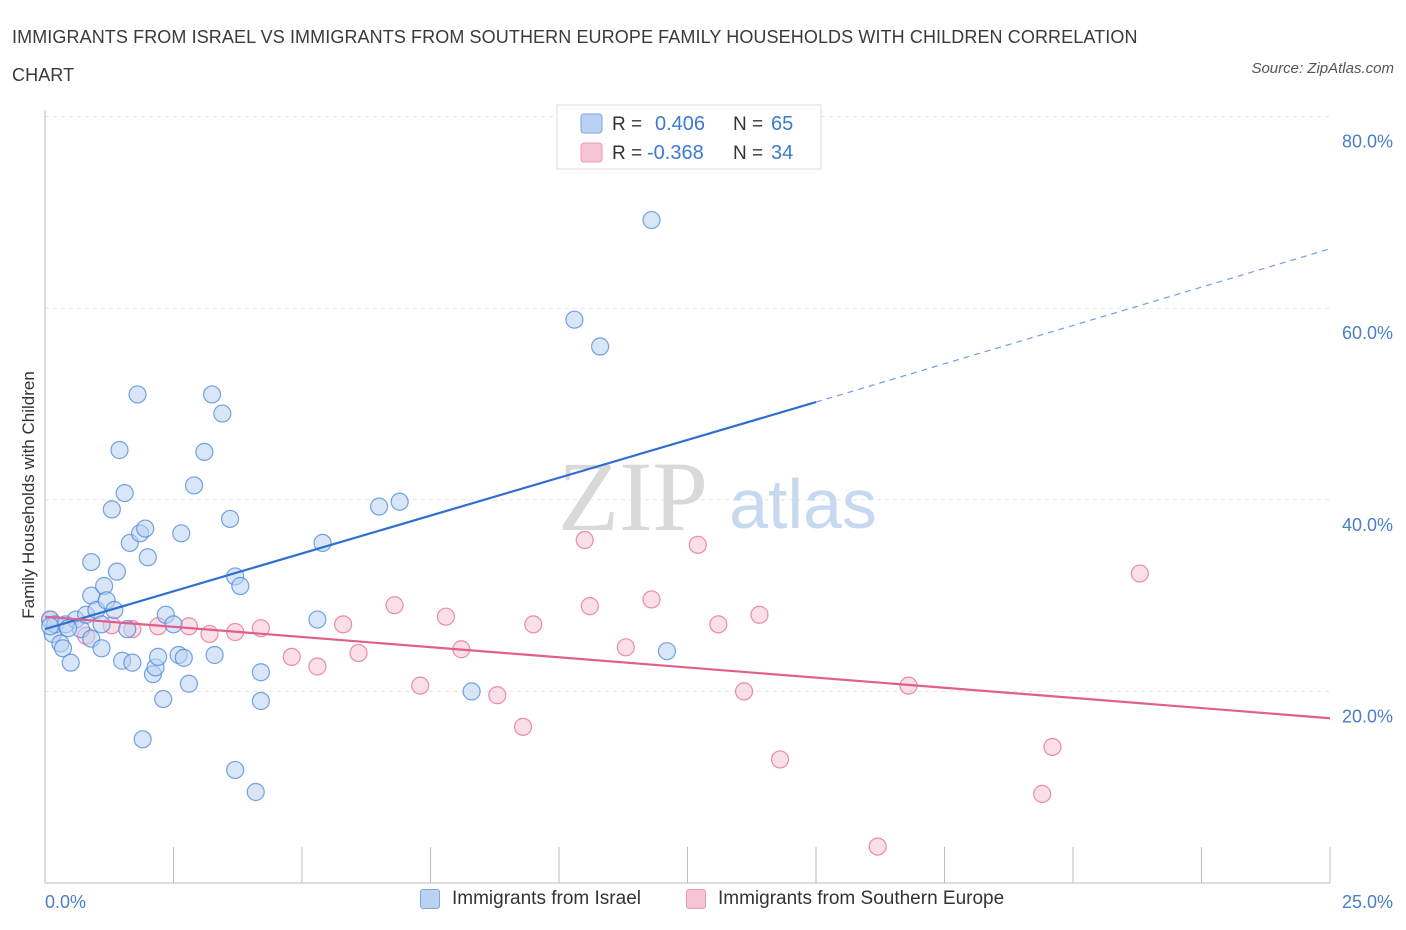 The height and width of the screenshot is (930, 1406). I want to click on y-axis-label: Family Households with Children, so click(28, 495).